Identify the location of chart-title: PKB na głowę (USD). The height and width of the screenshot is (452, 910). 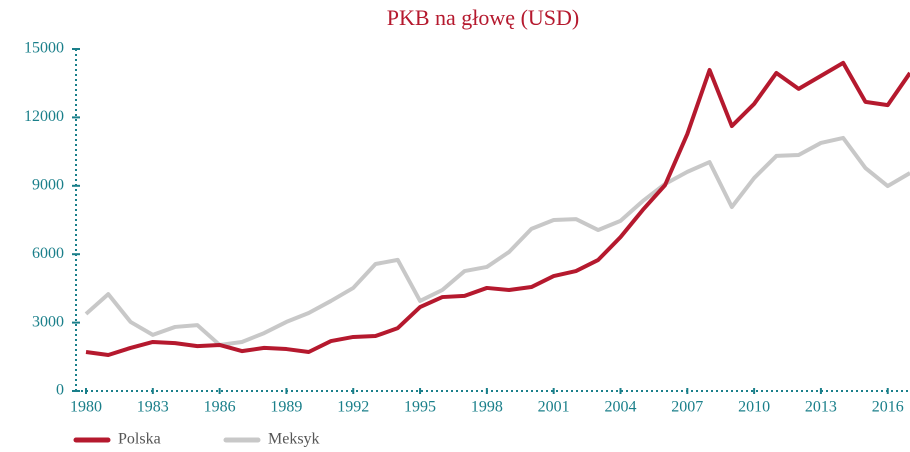
(483, 17).